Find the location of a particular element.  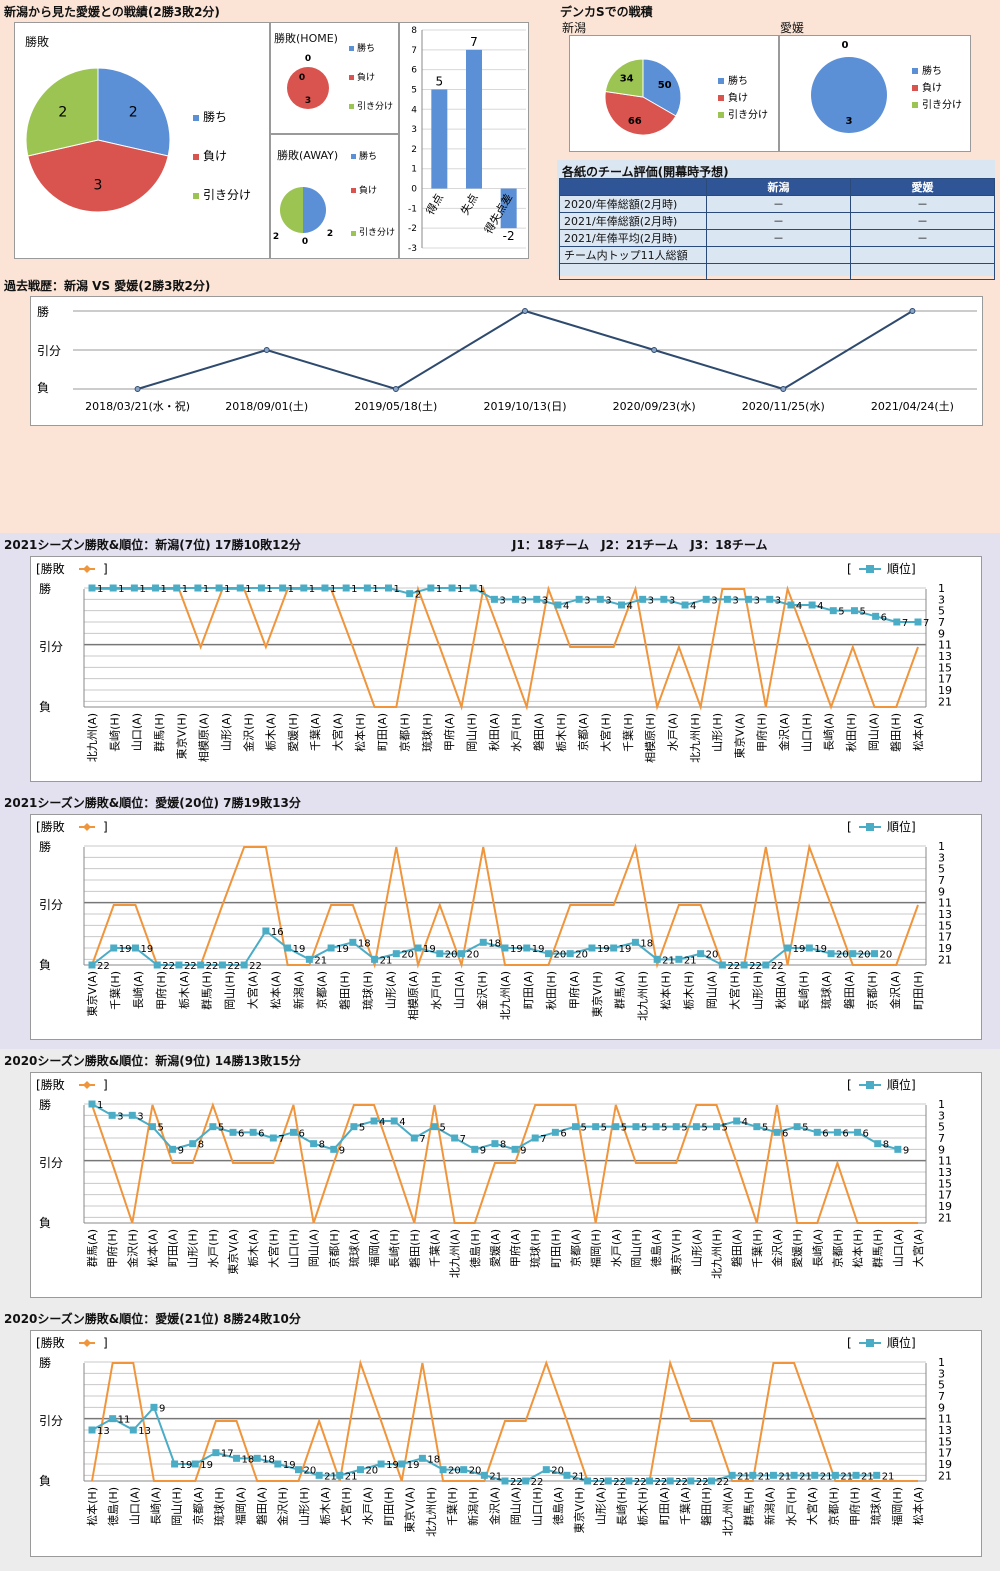

x-tick-label: 水戸(H) is located at coordinates (213, 1248).